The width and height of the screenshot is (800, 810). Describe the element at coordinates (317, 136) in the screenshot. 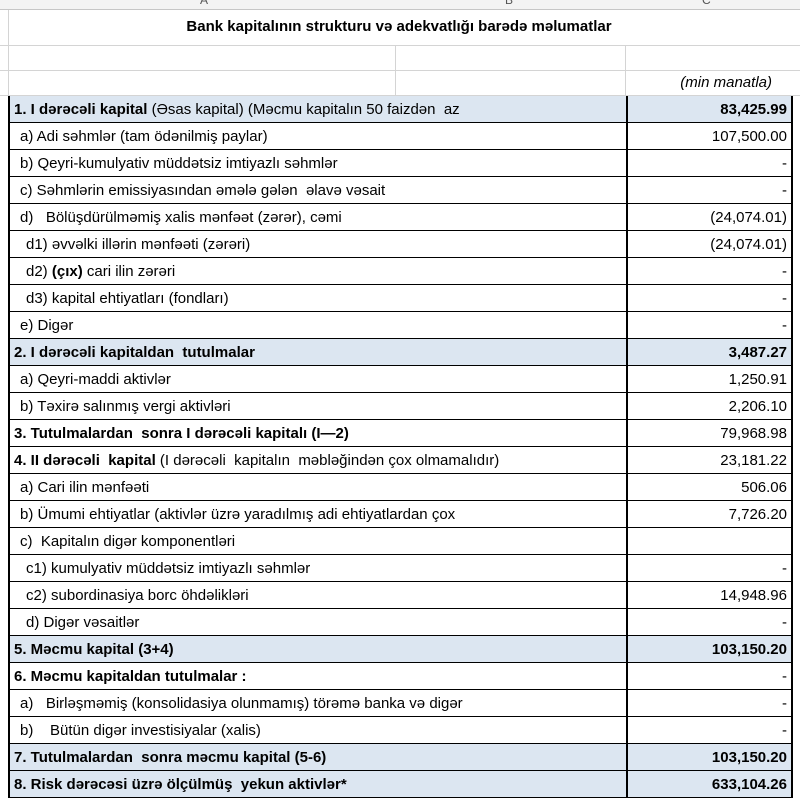

I see `row-label-cell: a) Adi səhmlər (tam ödənilmiş paylar)` at that location.